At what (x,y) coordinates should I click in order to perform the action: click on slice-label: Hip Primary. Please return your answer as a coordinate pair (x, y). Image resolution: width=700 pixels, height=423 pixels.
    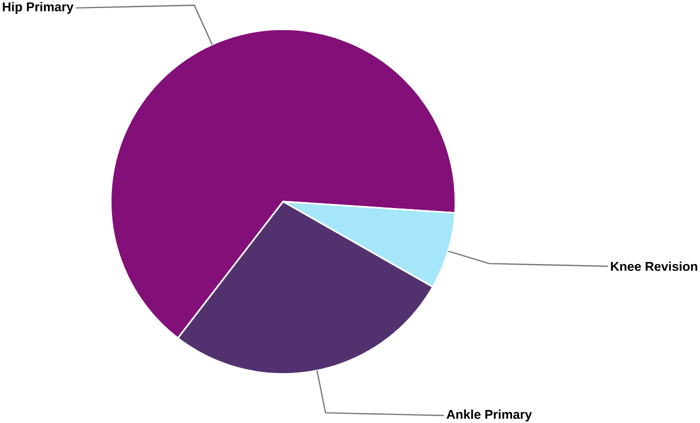
    Looking at the image, I should click on (38, 8).